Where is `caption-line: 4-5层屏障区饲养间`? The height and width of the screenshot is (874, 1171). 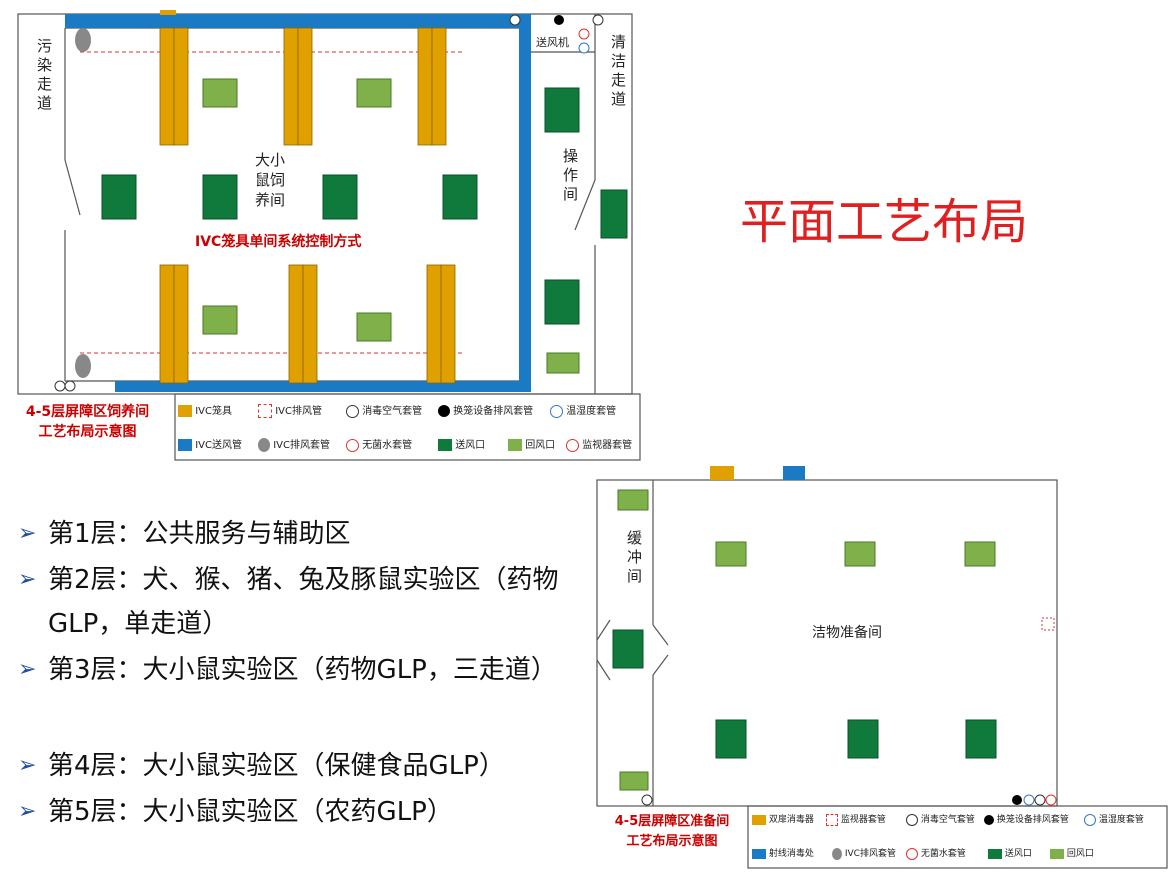
caption-line: 4-5层屏障区饲养间 is located at coordinates (87, 412).